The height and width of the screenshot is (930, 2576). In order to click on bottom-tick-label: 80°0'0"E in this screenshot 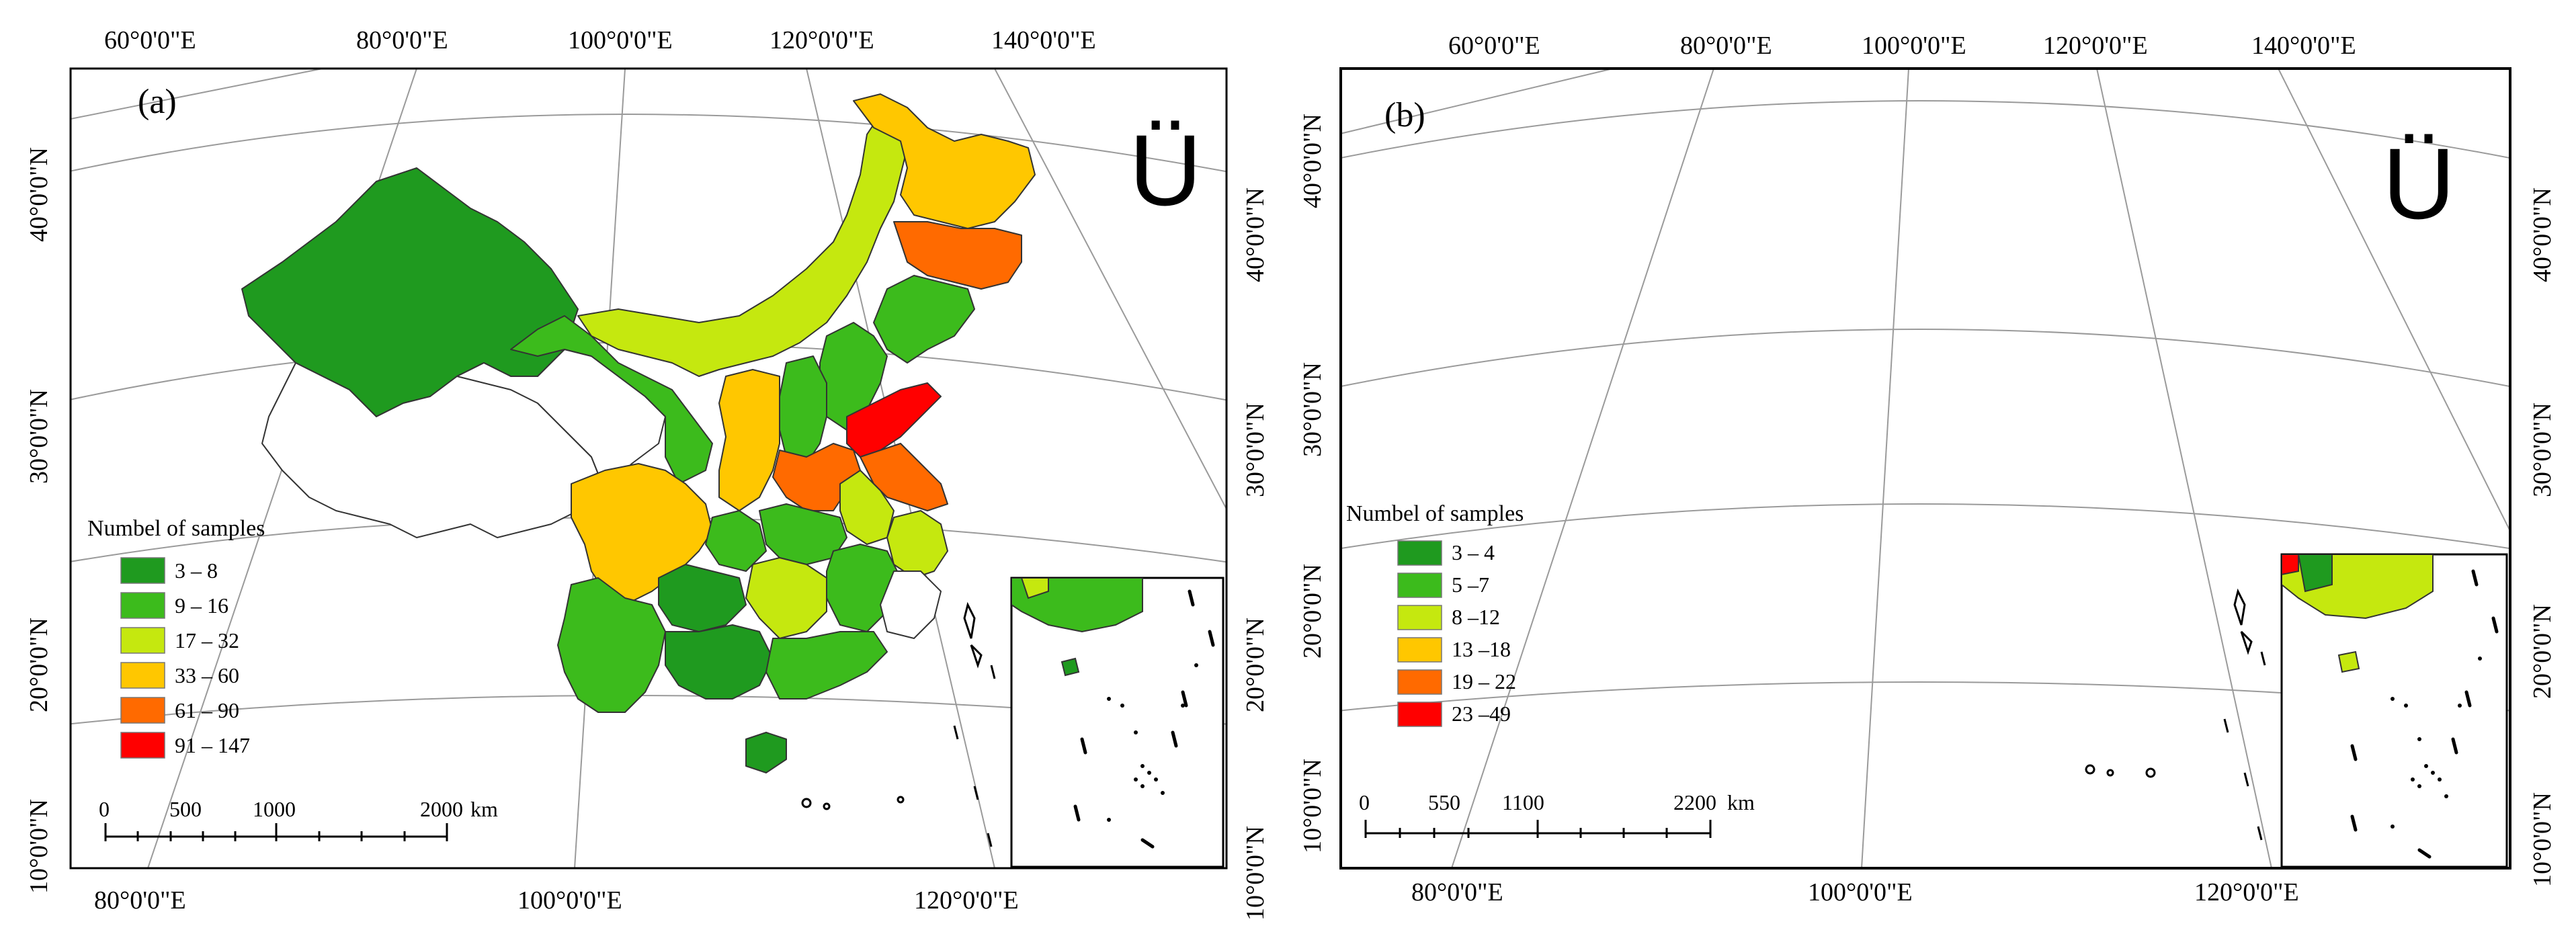, I will do `click(1457, 892)`.